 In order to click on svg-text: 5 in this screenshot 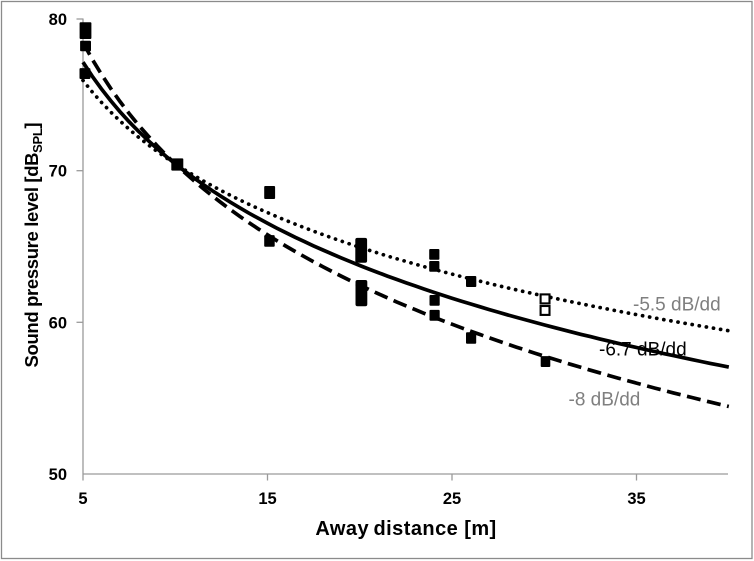, I will do `click(82, 499)`.